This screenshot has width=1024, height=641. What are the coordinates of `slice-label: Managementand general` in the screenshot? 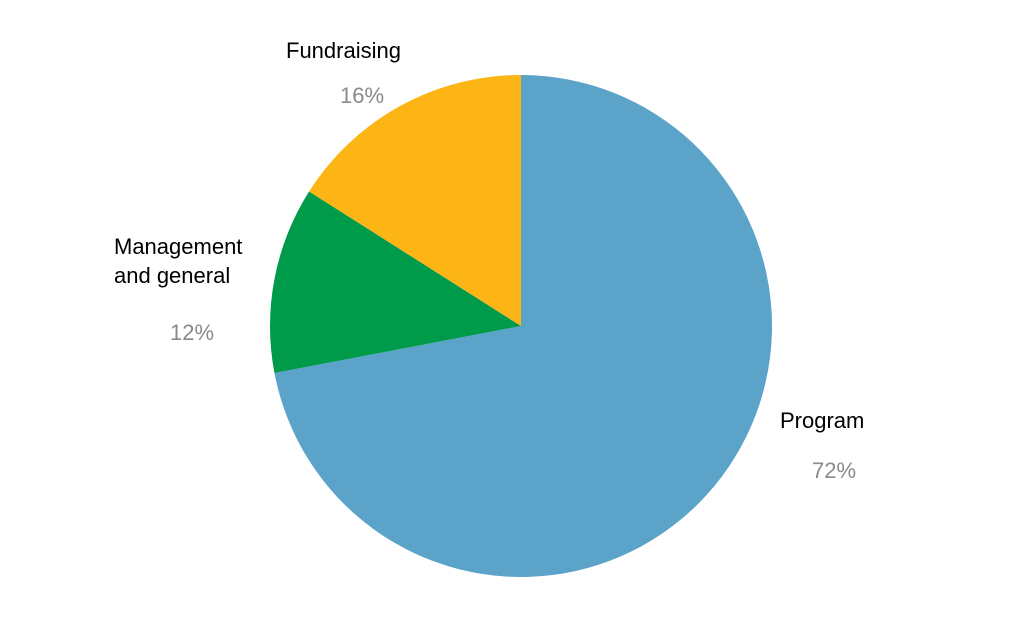 It's located at (178, 261).